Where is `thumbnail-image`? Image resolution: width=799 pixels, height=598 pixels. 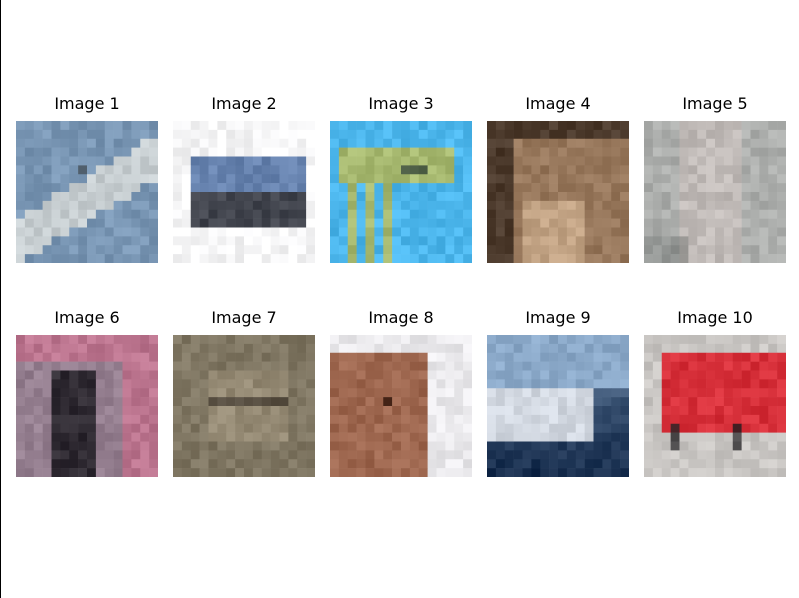
thumbnail-image is located at coordinates (87, 406).